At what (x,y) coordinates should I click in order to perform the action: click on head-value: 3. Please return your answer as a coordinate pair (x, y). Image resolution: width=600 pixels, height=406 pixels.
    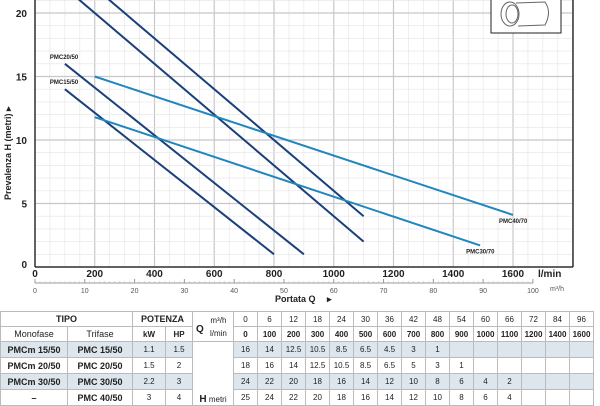
    Looking at the image, I should click on (437, 365).